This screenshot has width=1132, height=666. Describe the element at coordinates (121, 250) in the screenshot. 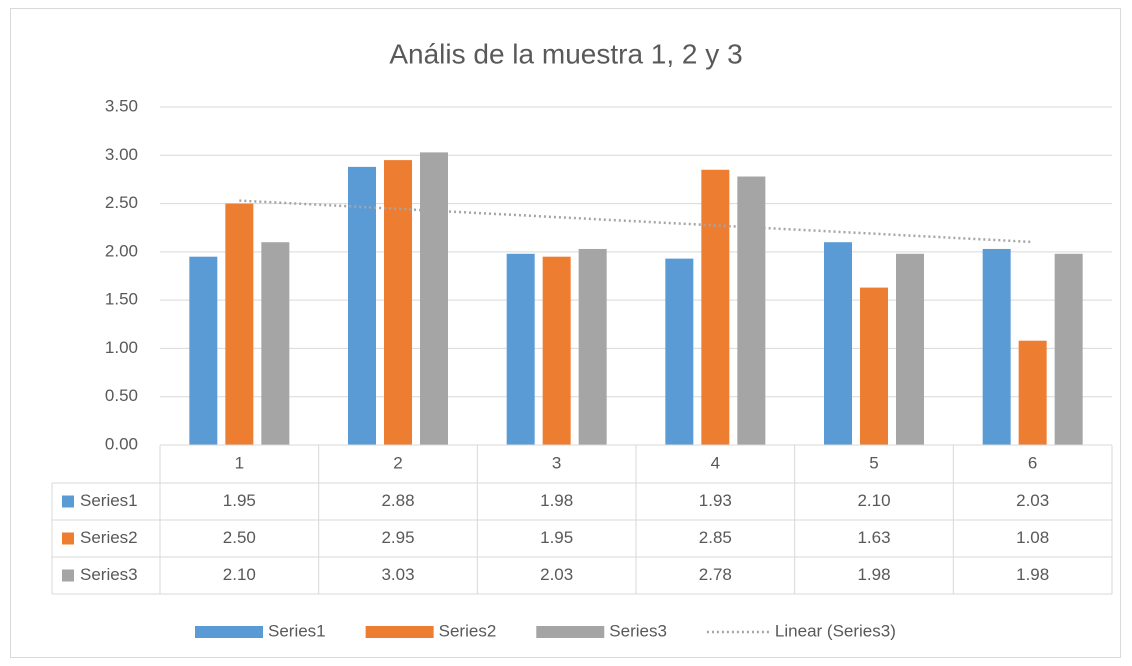

I see `y-tick-label: 2.00` at that location.